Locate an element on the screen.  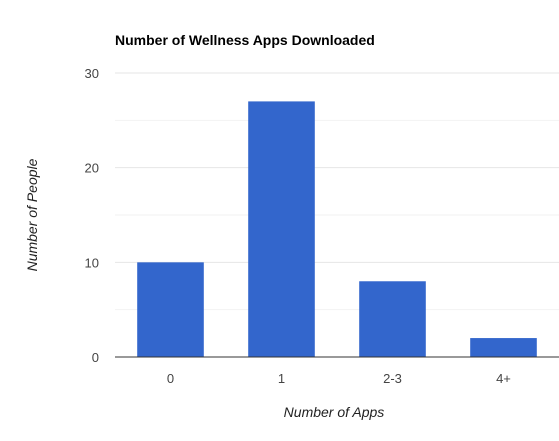
bar-4+ is located at coordinates (503, 347).